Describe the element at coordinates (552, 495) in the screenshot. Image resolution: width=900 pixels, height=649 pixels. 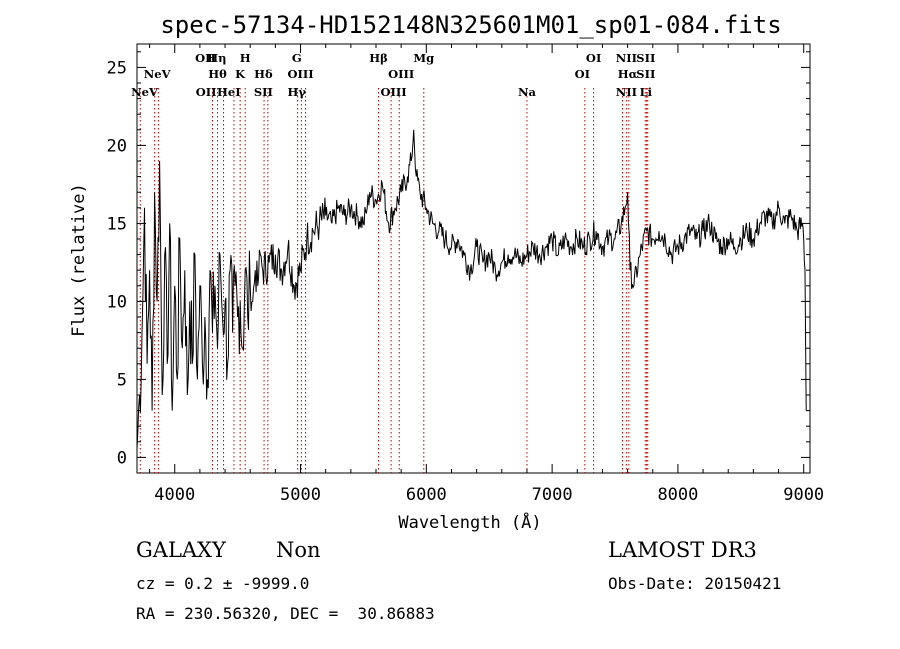
I see `x-tick-label: 7000` at that location.